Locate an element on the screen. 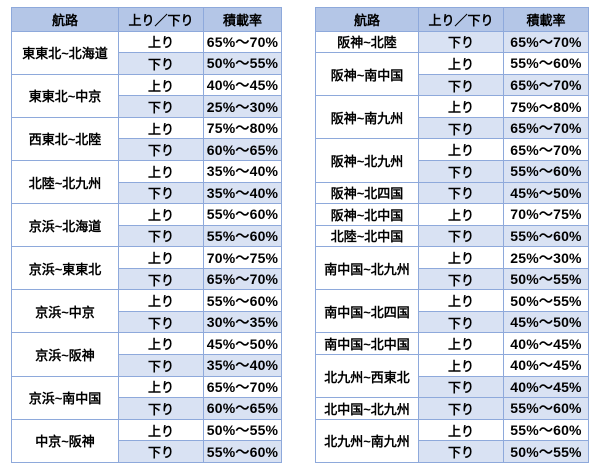 This screenshot has width=600, height=471. route-cell: 南中国~北中国 is located at coordinates (367, 344).